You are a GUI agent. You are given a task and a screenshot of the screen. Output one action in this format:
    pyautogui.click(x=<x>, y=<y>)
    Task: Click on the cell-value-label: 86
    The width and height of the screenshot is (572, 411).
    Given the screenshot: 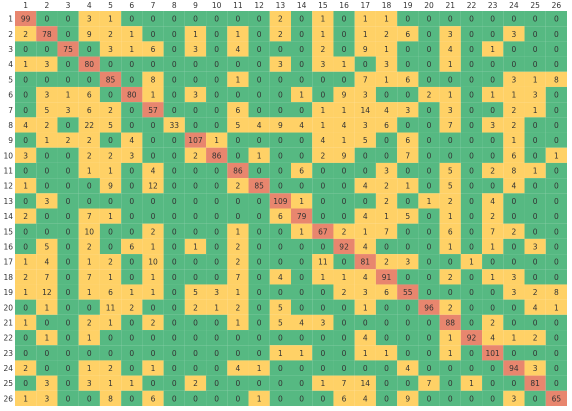 What is the action you would take?
    pyautogui.click(x=238, y=171)
    